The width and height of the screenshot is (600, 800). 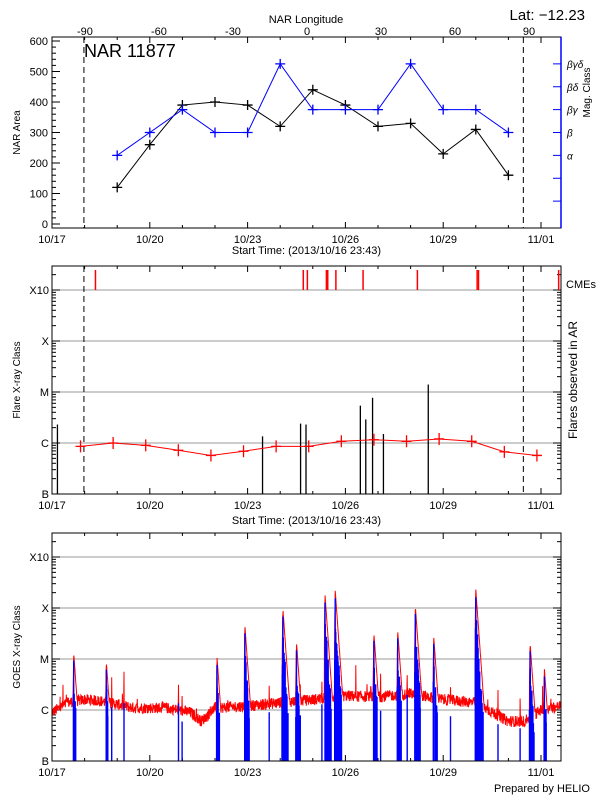 I want to click on top-x-tick-label: -60, so click(x=159, y=32).